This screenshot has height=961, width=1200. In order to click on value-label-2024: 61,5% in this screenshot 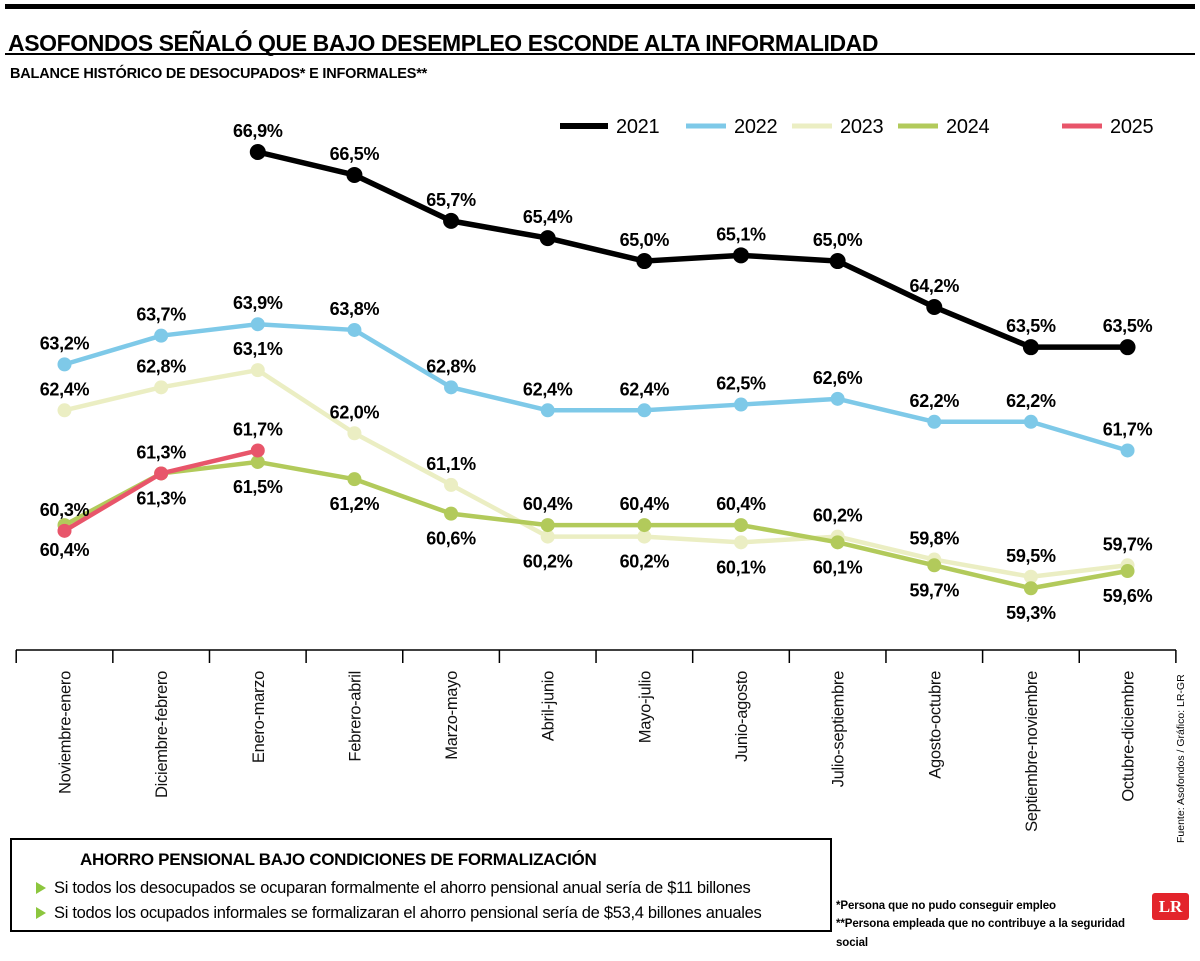, I will do `click(258, 487)`.